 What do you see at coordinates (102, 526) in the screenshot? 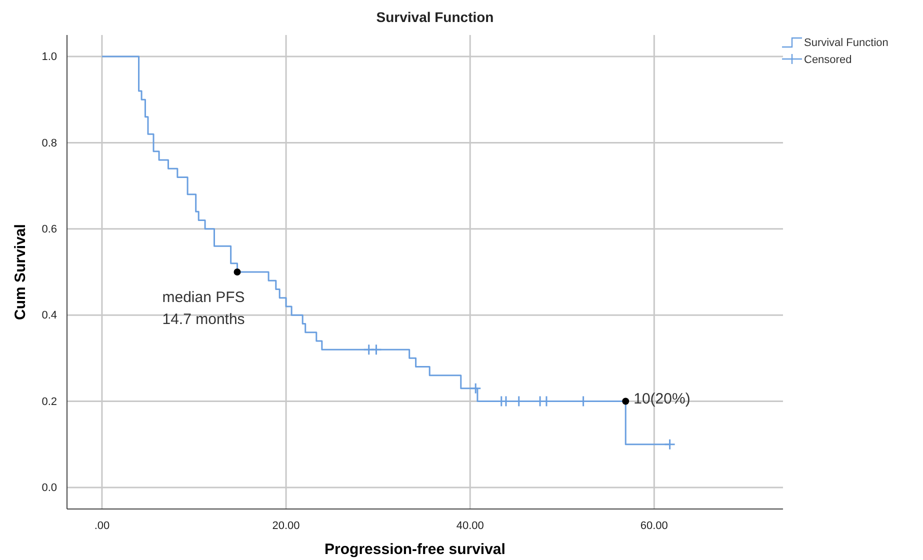
I see `x-tick-label: .00` at bounding box center [102, 526].